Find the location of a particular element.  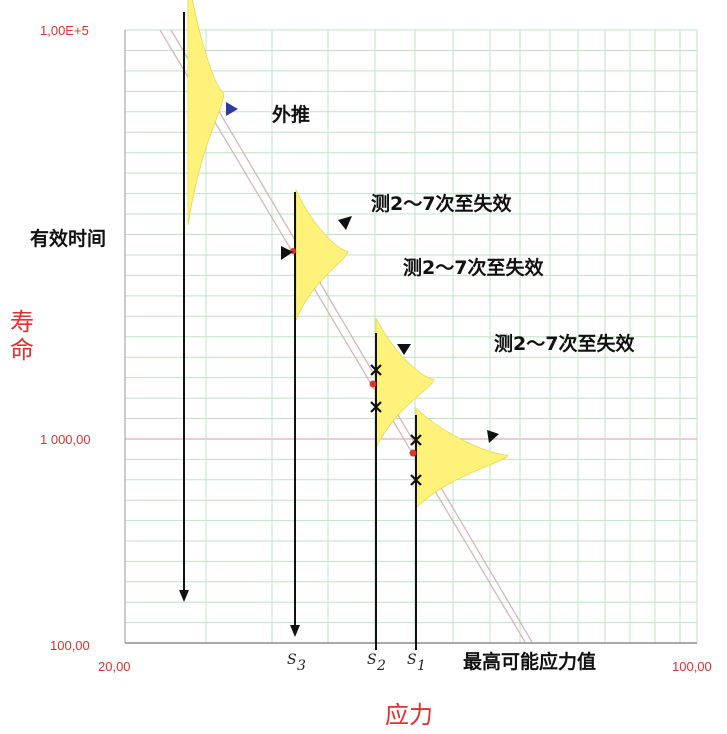

label-test-failure-2: 测2～7次至失效 is located at coordinates (473, 267).